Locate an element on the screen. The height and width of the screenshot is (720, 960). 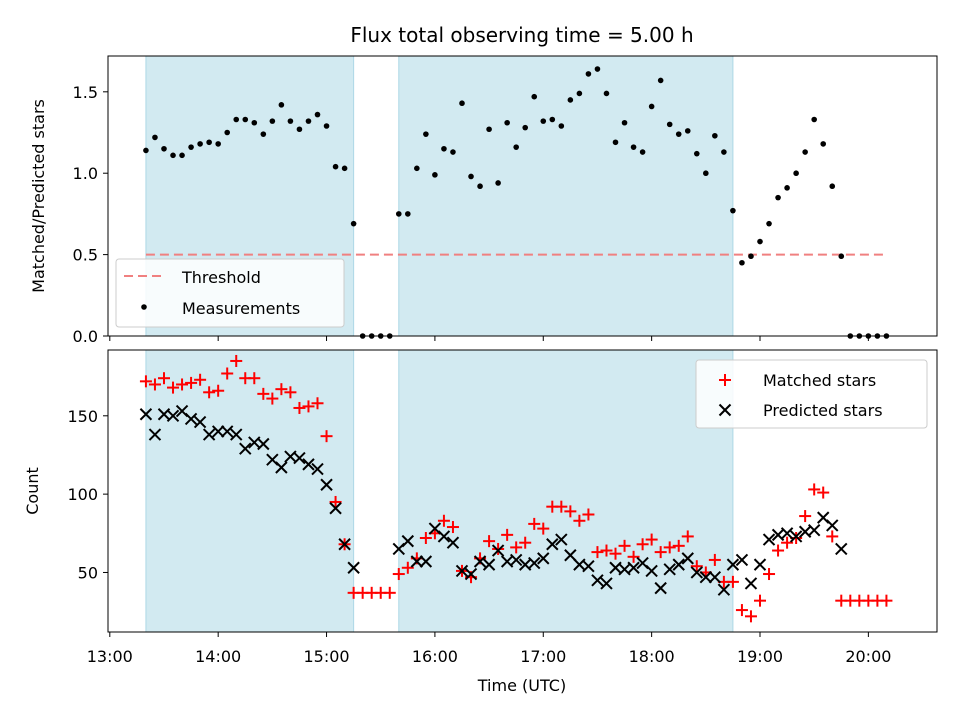
count-legend: Matched stars Predicted stars is located at coordinates (811, 394).